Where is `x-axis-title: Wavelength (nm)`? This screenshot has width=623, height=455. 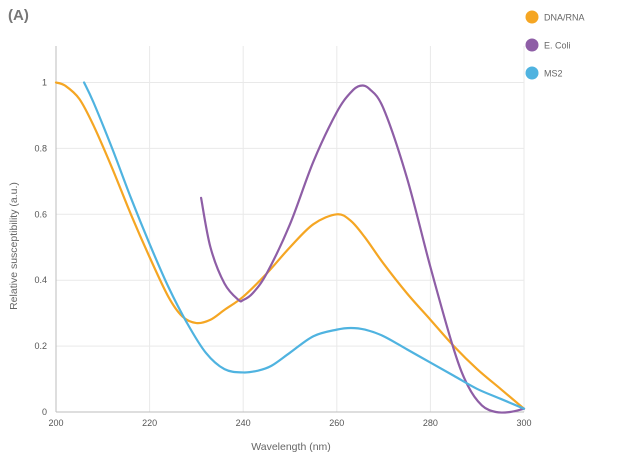
x-axis-title: Wavelength (nm) is located at coordinates (291, 447).